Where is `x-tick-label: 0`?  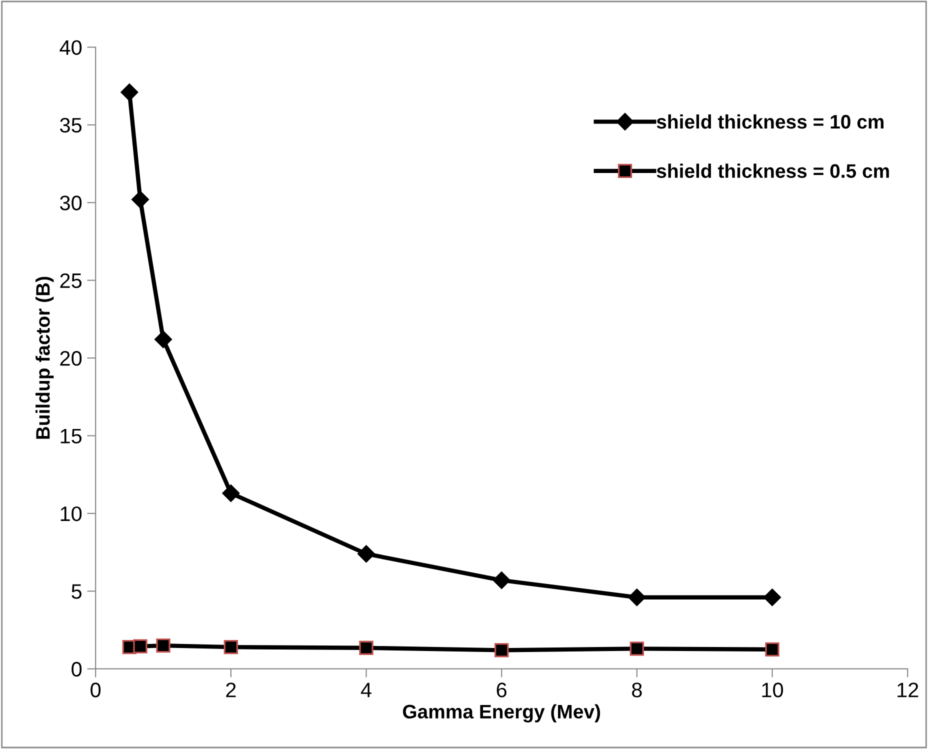
x-tick-label: 0 is located at coordinates (95, 690).